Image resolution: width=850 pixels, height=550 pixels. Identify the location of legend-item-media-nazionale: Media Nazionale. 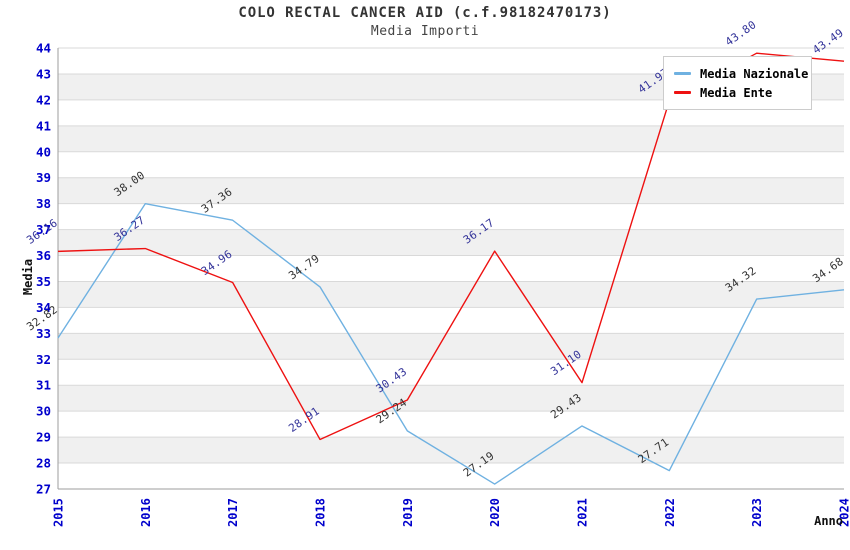
(741, 73).